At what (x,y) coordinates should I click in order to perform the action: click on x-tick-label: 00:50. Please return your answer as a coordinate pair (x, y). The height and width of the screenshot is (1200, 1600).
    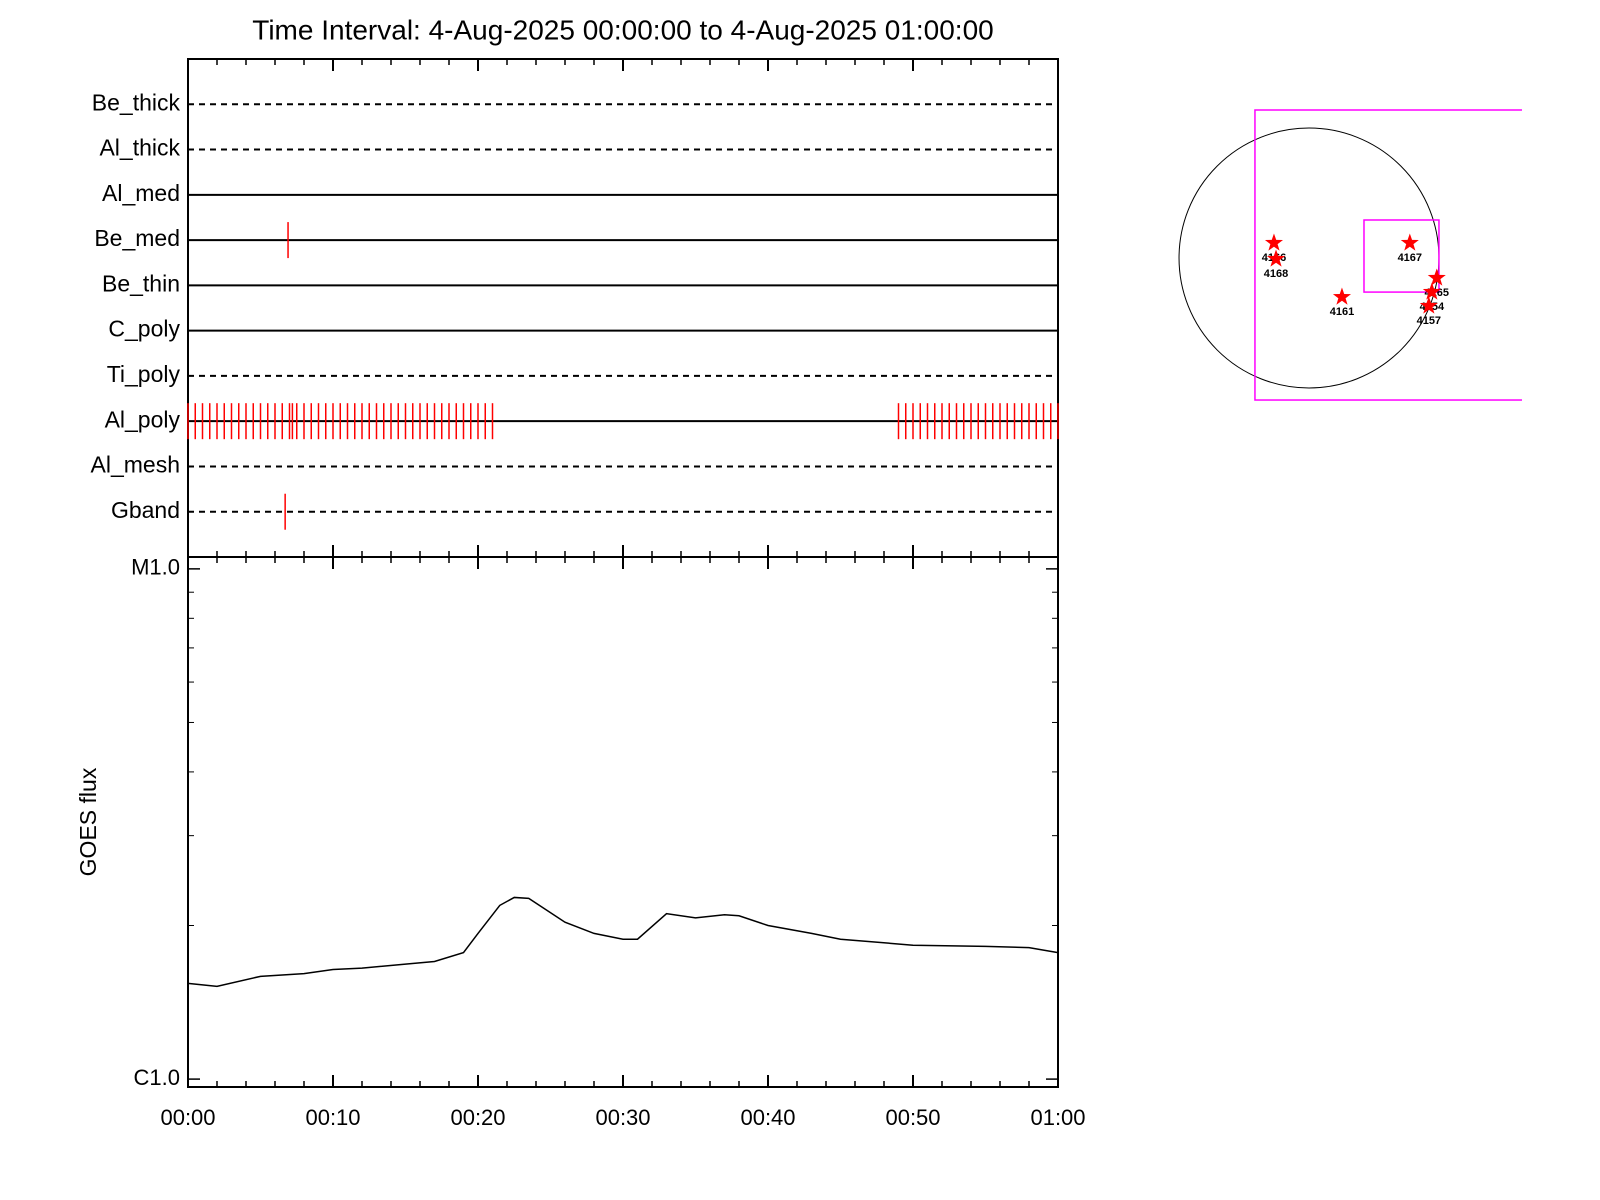
    Looking at the image, I should click on (912, 1117).